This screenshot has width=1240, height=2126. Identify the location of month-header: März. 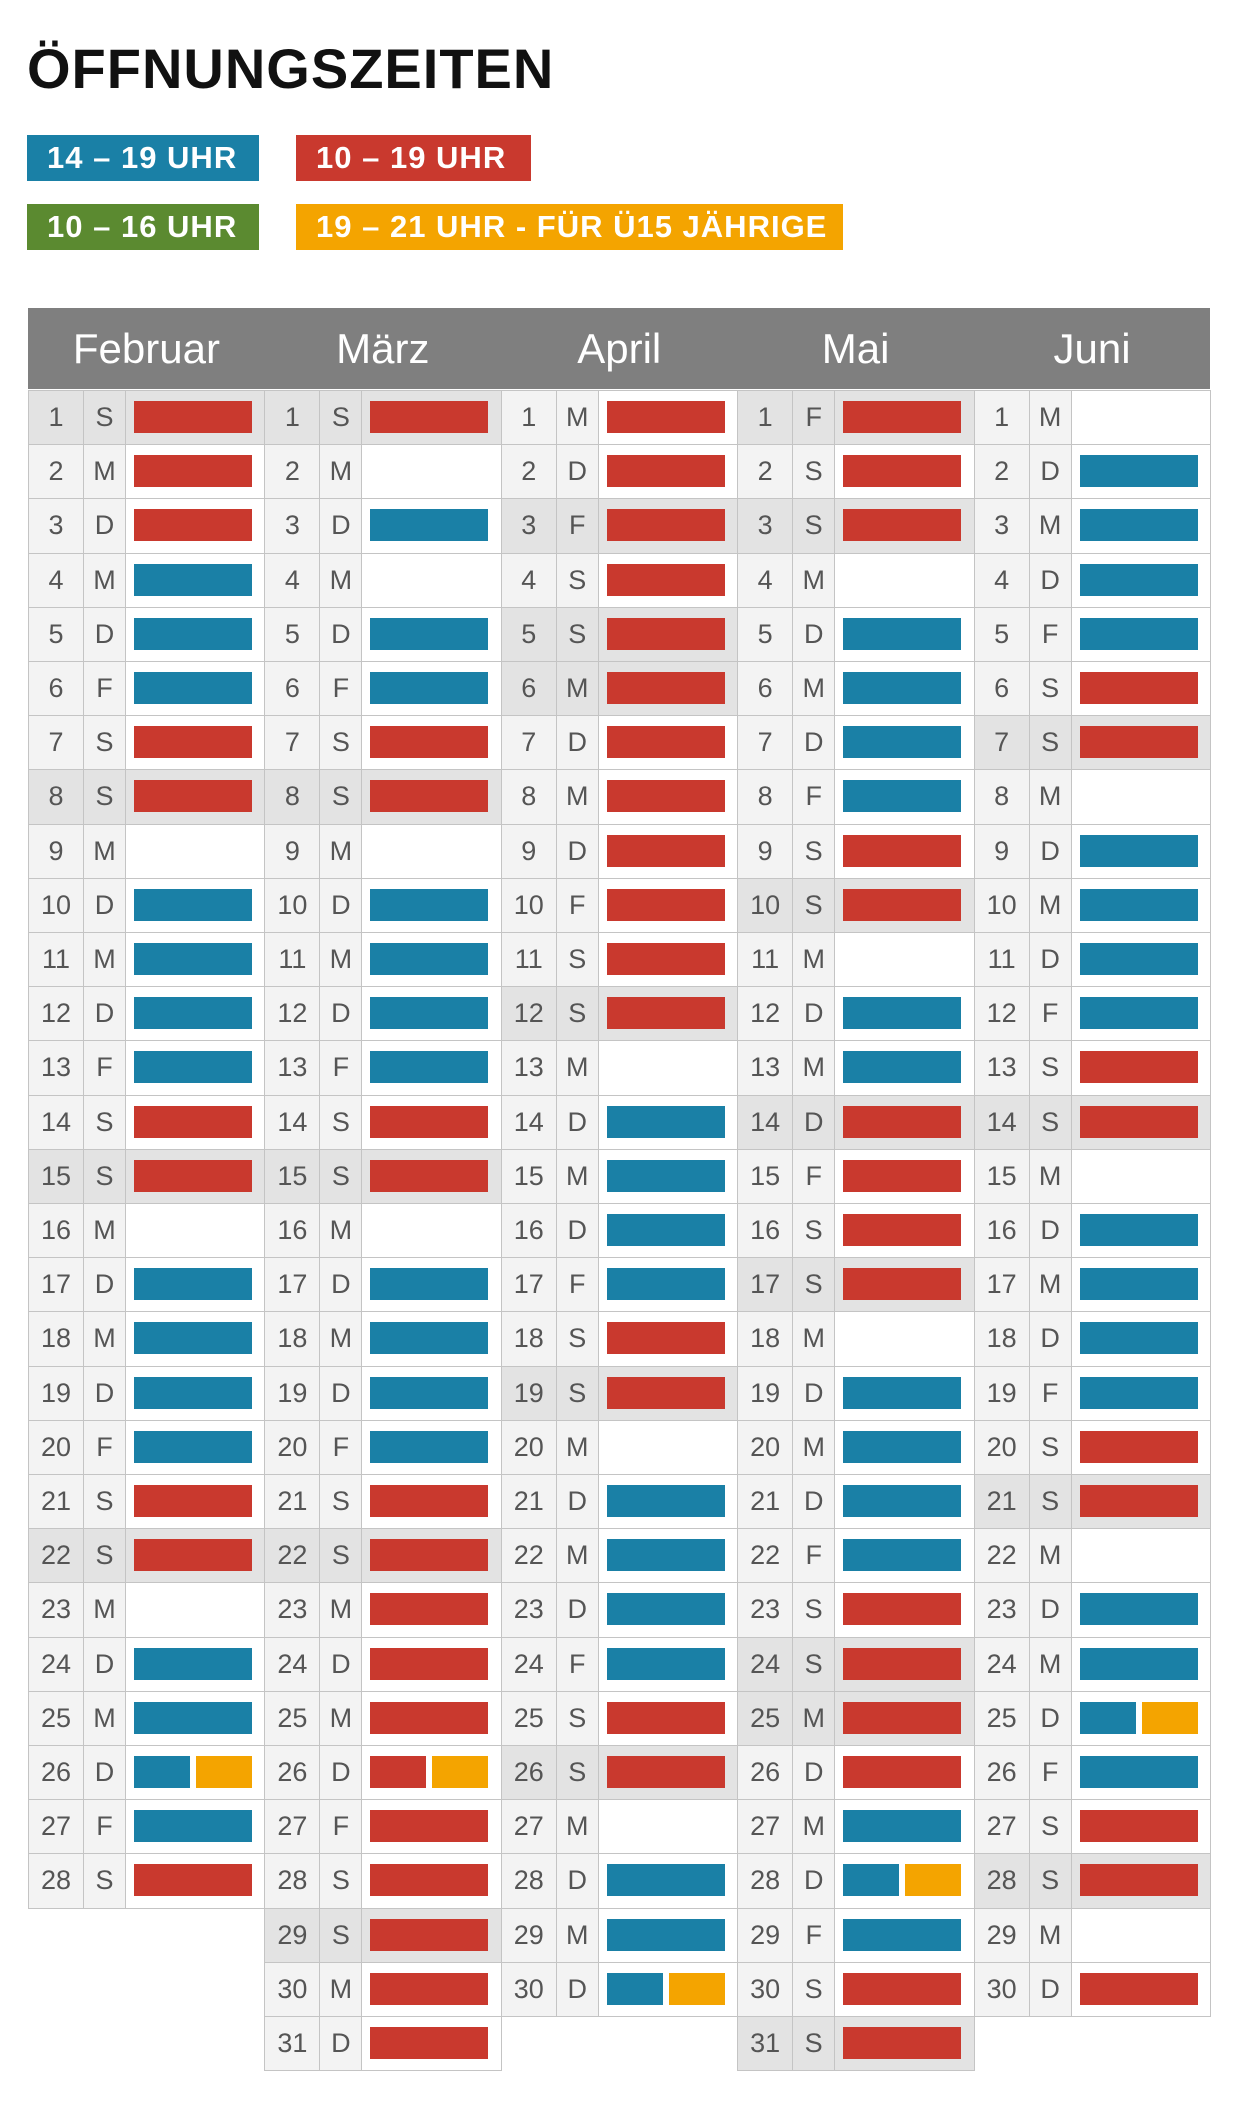
(383, 348).